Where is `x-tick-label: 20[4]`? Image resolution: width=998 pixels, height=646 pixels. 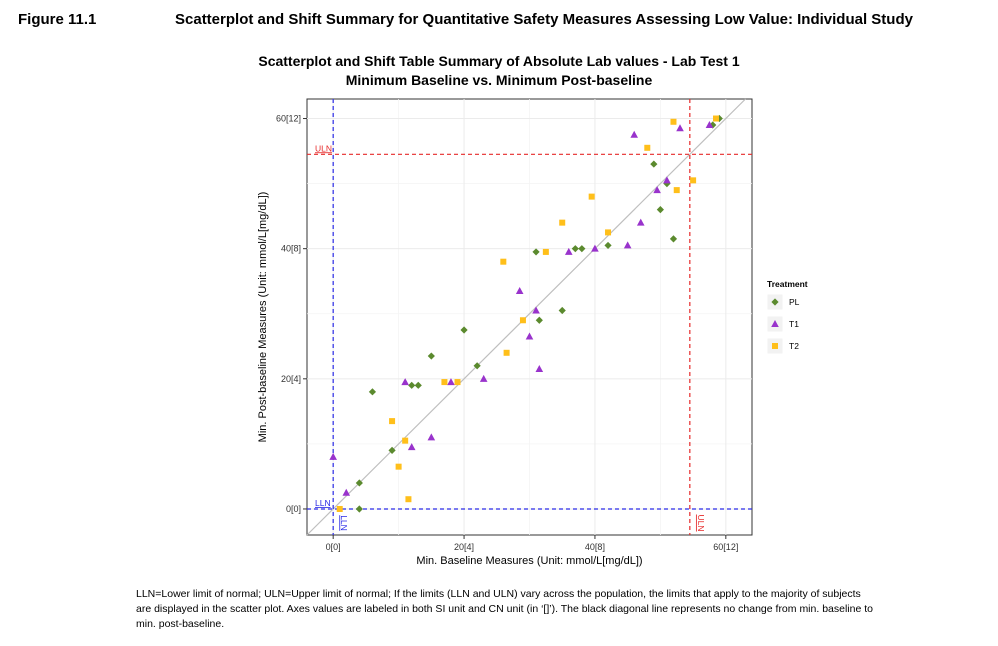
x-tick-label: 20[4] is located at coordinates (464, 547).